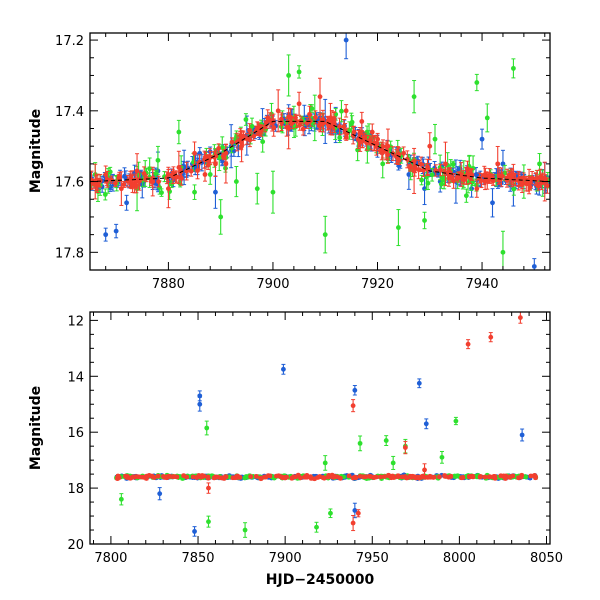  What do you see at coordinates (75, 545) in the screenshot?
I see `y-tick-label: 20` at bounding box center [75, 545].